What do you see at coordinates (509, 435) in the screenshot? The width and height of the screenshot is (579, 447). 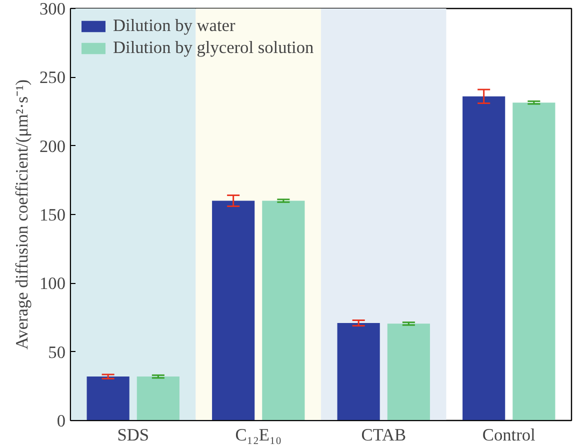 I see `x-tick-label: Control` at bounding box center [509, 435].